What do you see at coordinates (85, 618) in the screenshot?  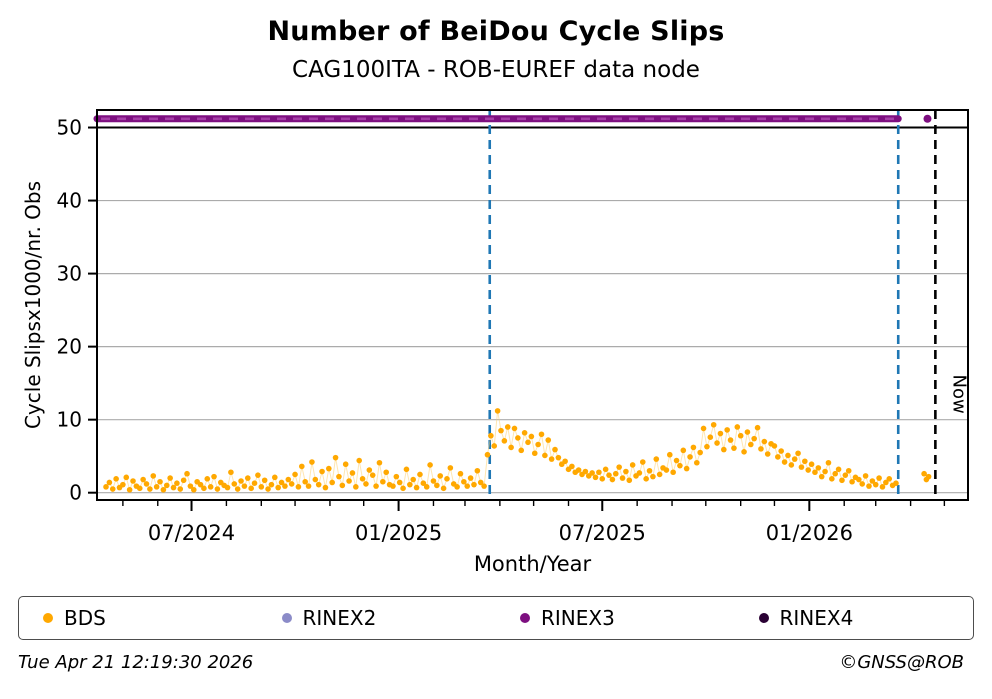 I see `legend-label-bds: BDS` at bounding box center [85, 618].